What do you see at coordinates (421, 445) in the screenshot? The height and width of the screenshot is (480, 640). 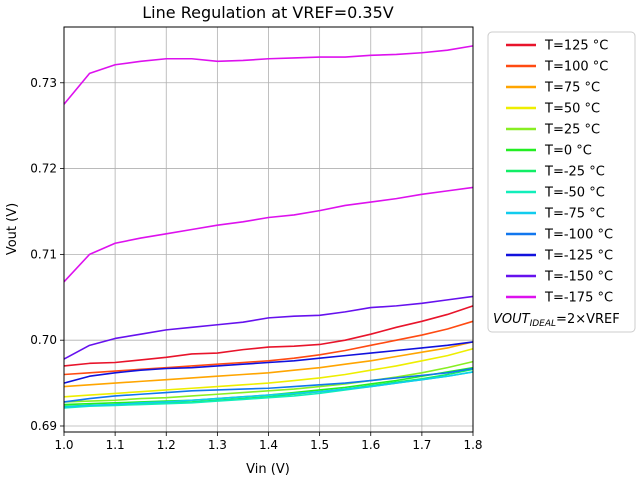 I see `x-tick-label: 1.7` at bounding box center [421, 445].